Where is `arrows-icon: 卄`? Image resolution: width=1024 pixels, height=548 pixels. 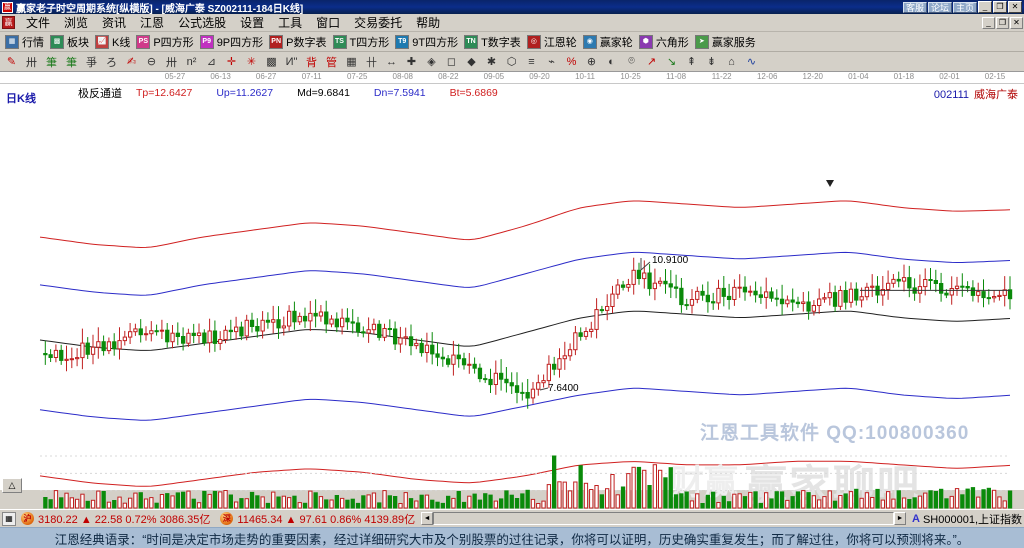 arrows-icon: 卄 is located at coordinates (371, 62).